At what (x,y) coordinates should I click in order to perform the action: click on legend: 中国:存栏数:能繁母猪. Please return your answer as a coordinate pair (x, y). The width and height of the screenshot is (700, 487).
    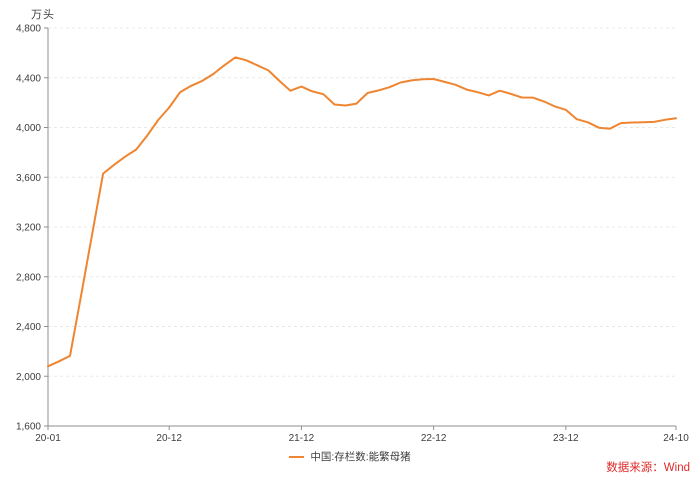
    Looking at the image, I should click on (350, 456).